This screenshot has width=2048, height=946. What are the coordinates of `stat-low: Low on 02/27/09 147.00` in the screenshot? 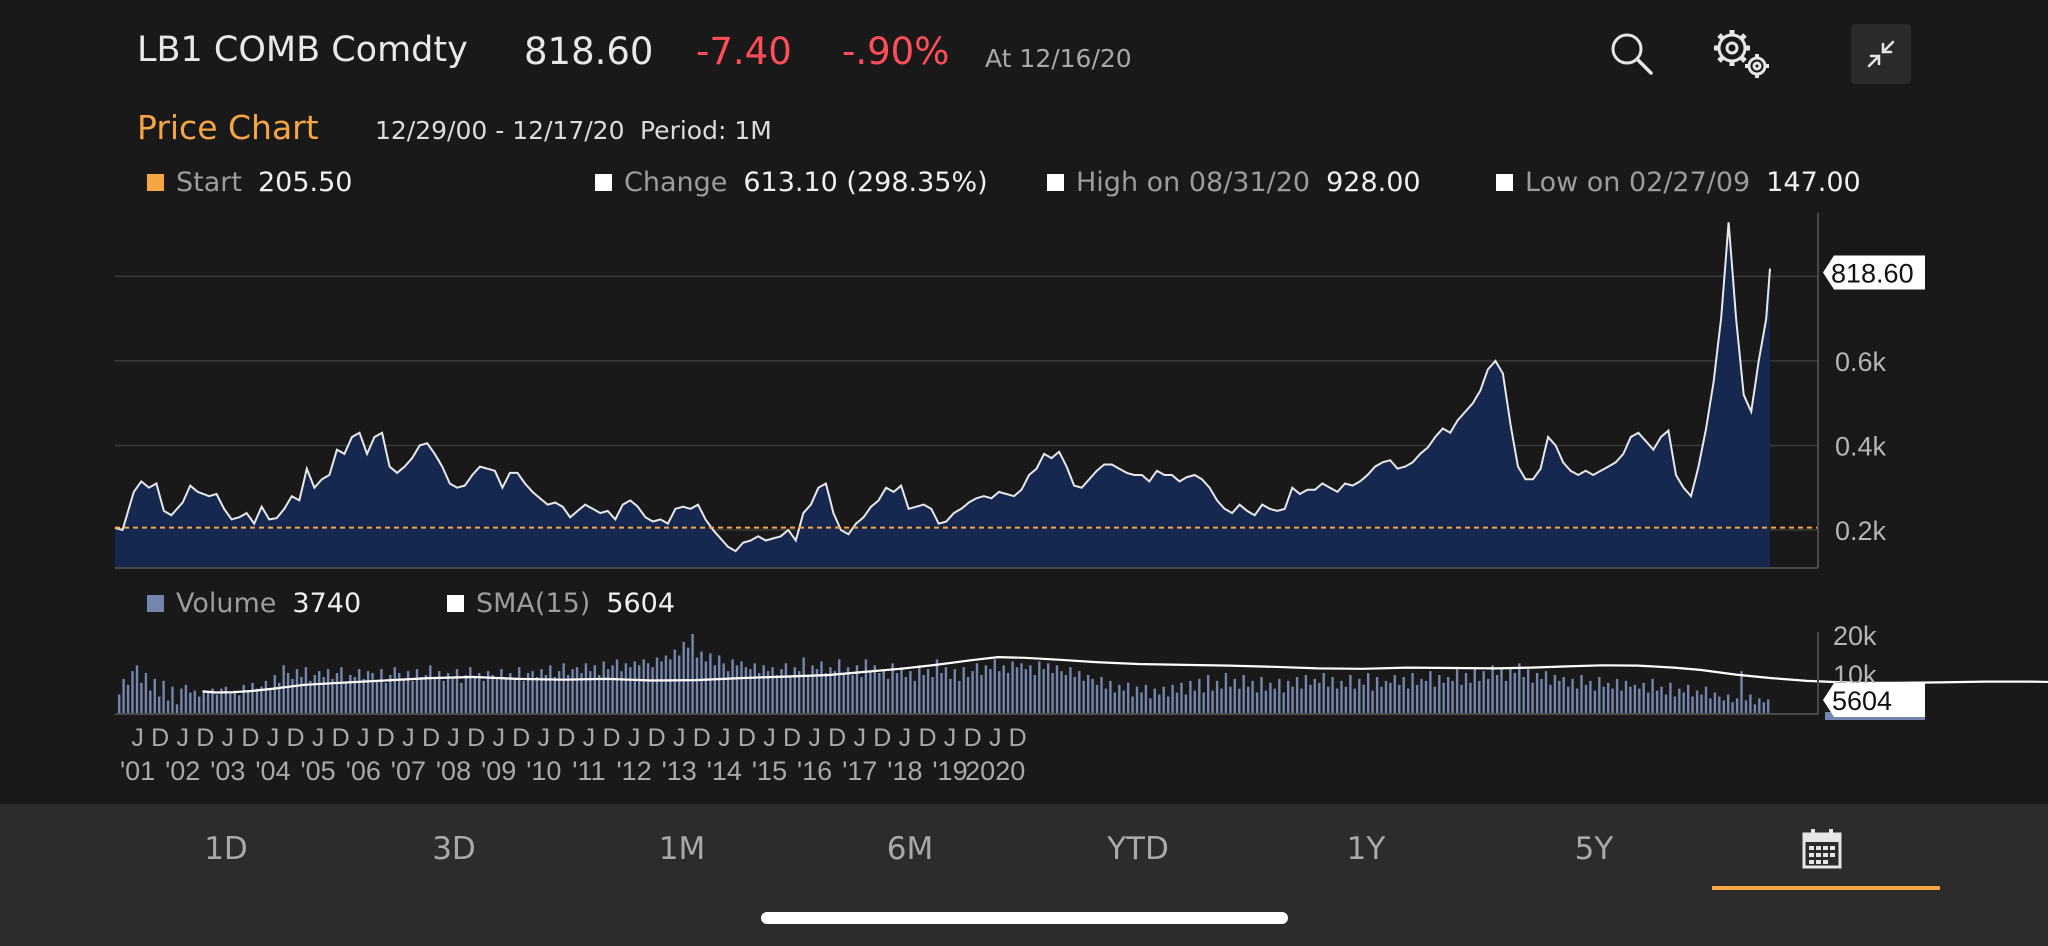 It's located at (1678, 182).